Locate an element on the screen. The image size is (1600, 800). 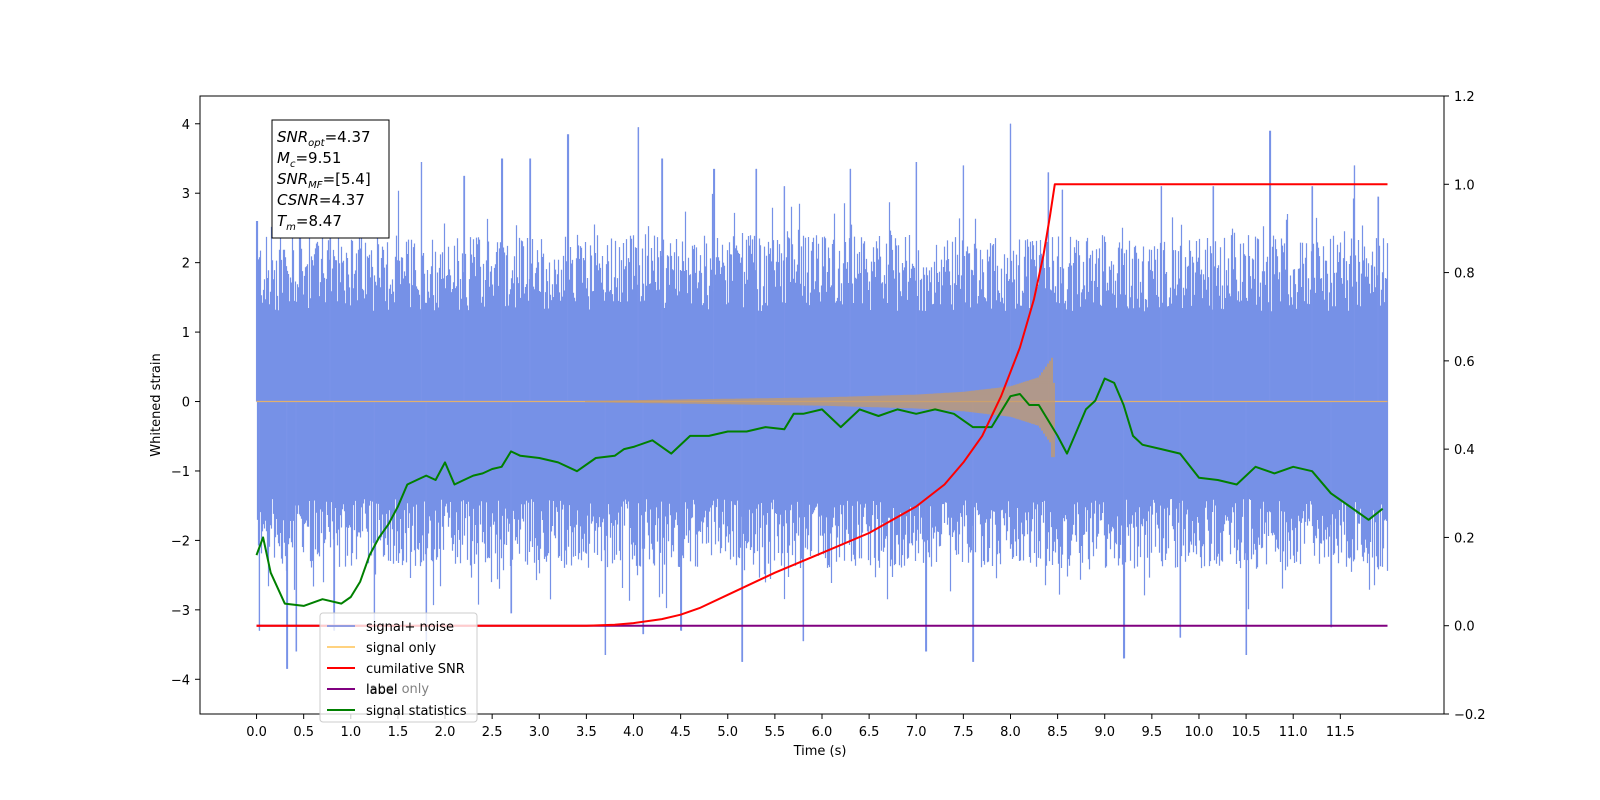
annotation-line: Mc=9.51 is located at coordinates (309, 159).